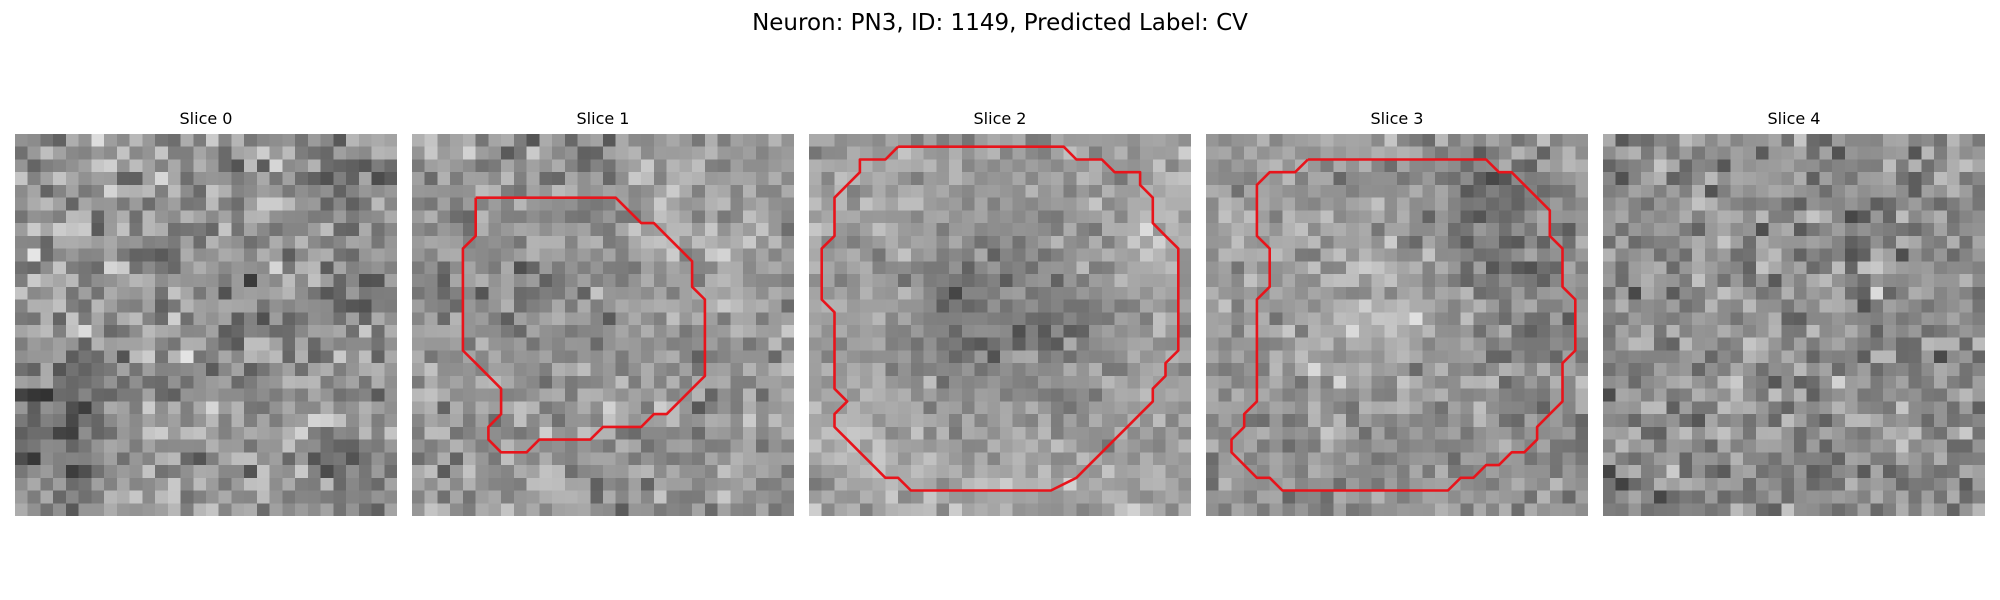 The height and width of the screenshot is (600, 2000). I want to click on slice-panel-0: Slice 0, so click(206, 313).